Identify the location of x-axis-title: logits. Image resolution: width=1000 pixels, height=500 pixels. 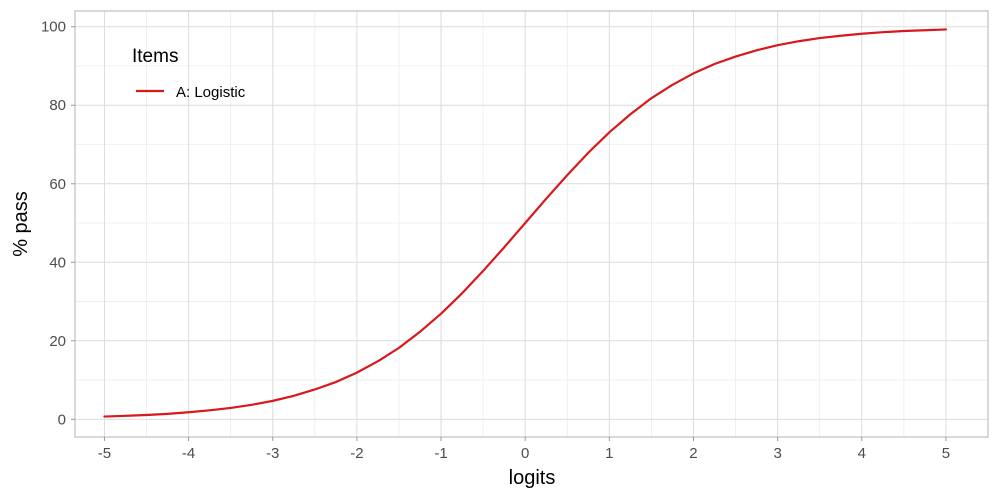
(532, 478).